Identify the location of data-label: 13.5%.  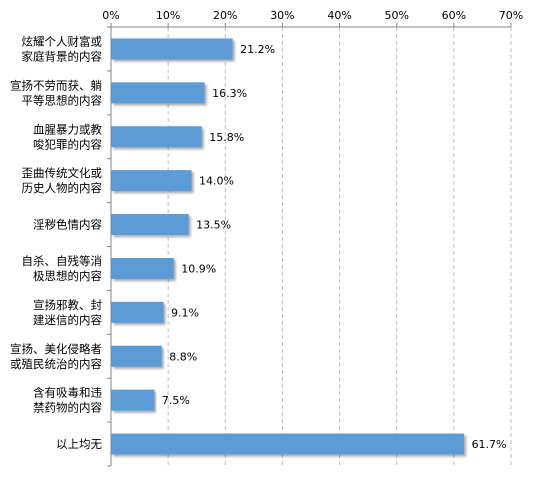
(213, 225).